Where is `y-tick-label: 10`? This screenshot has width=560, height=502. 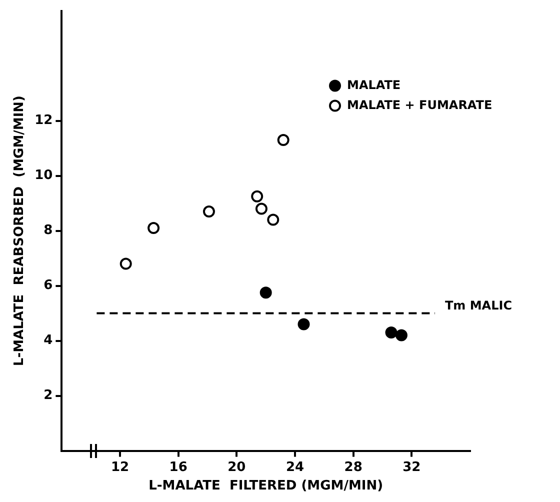 y-tick-label: 10 is located at coordinates (43, 176).